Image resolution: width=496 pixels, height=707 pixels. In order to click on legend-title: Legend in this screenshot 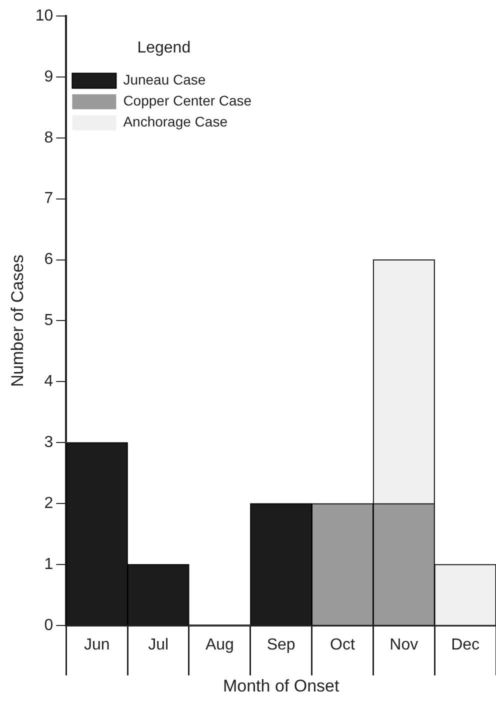, I will do `click(164, 47)`.